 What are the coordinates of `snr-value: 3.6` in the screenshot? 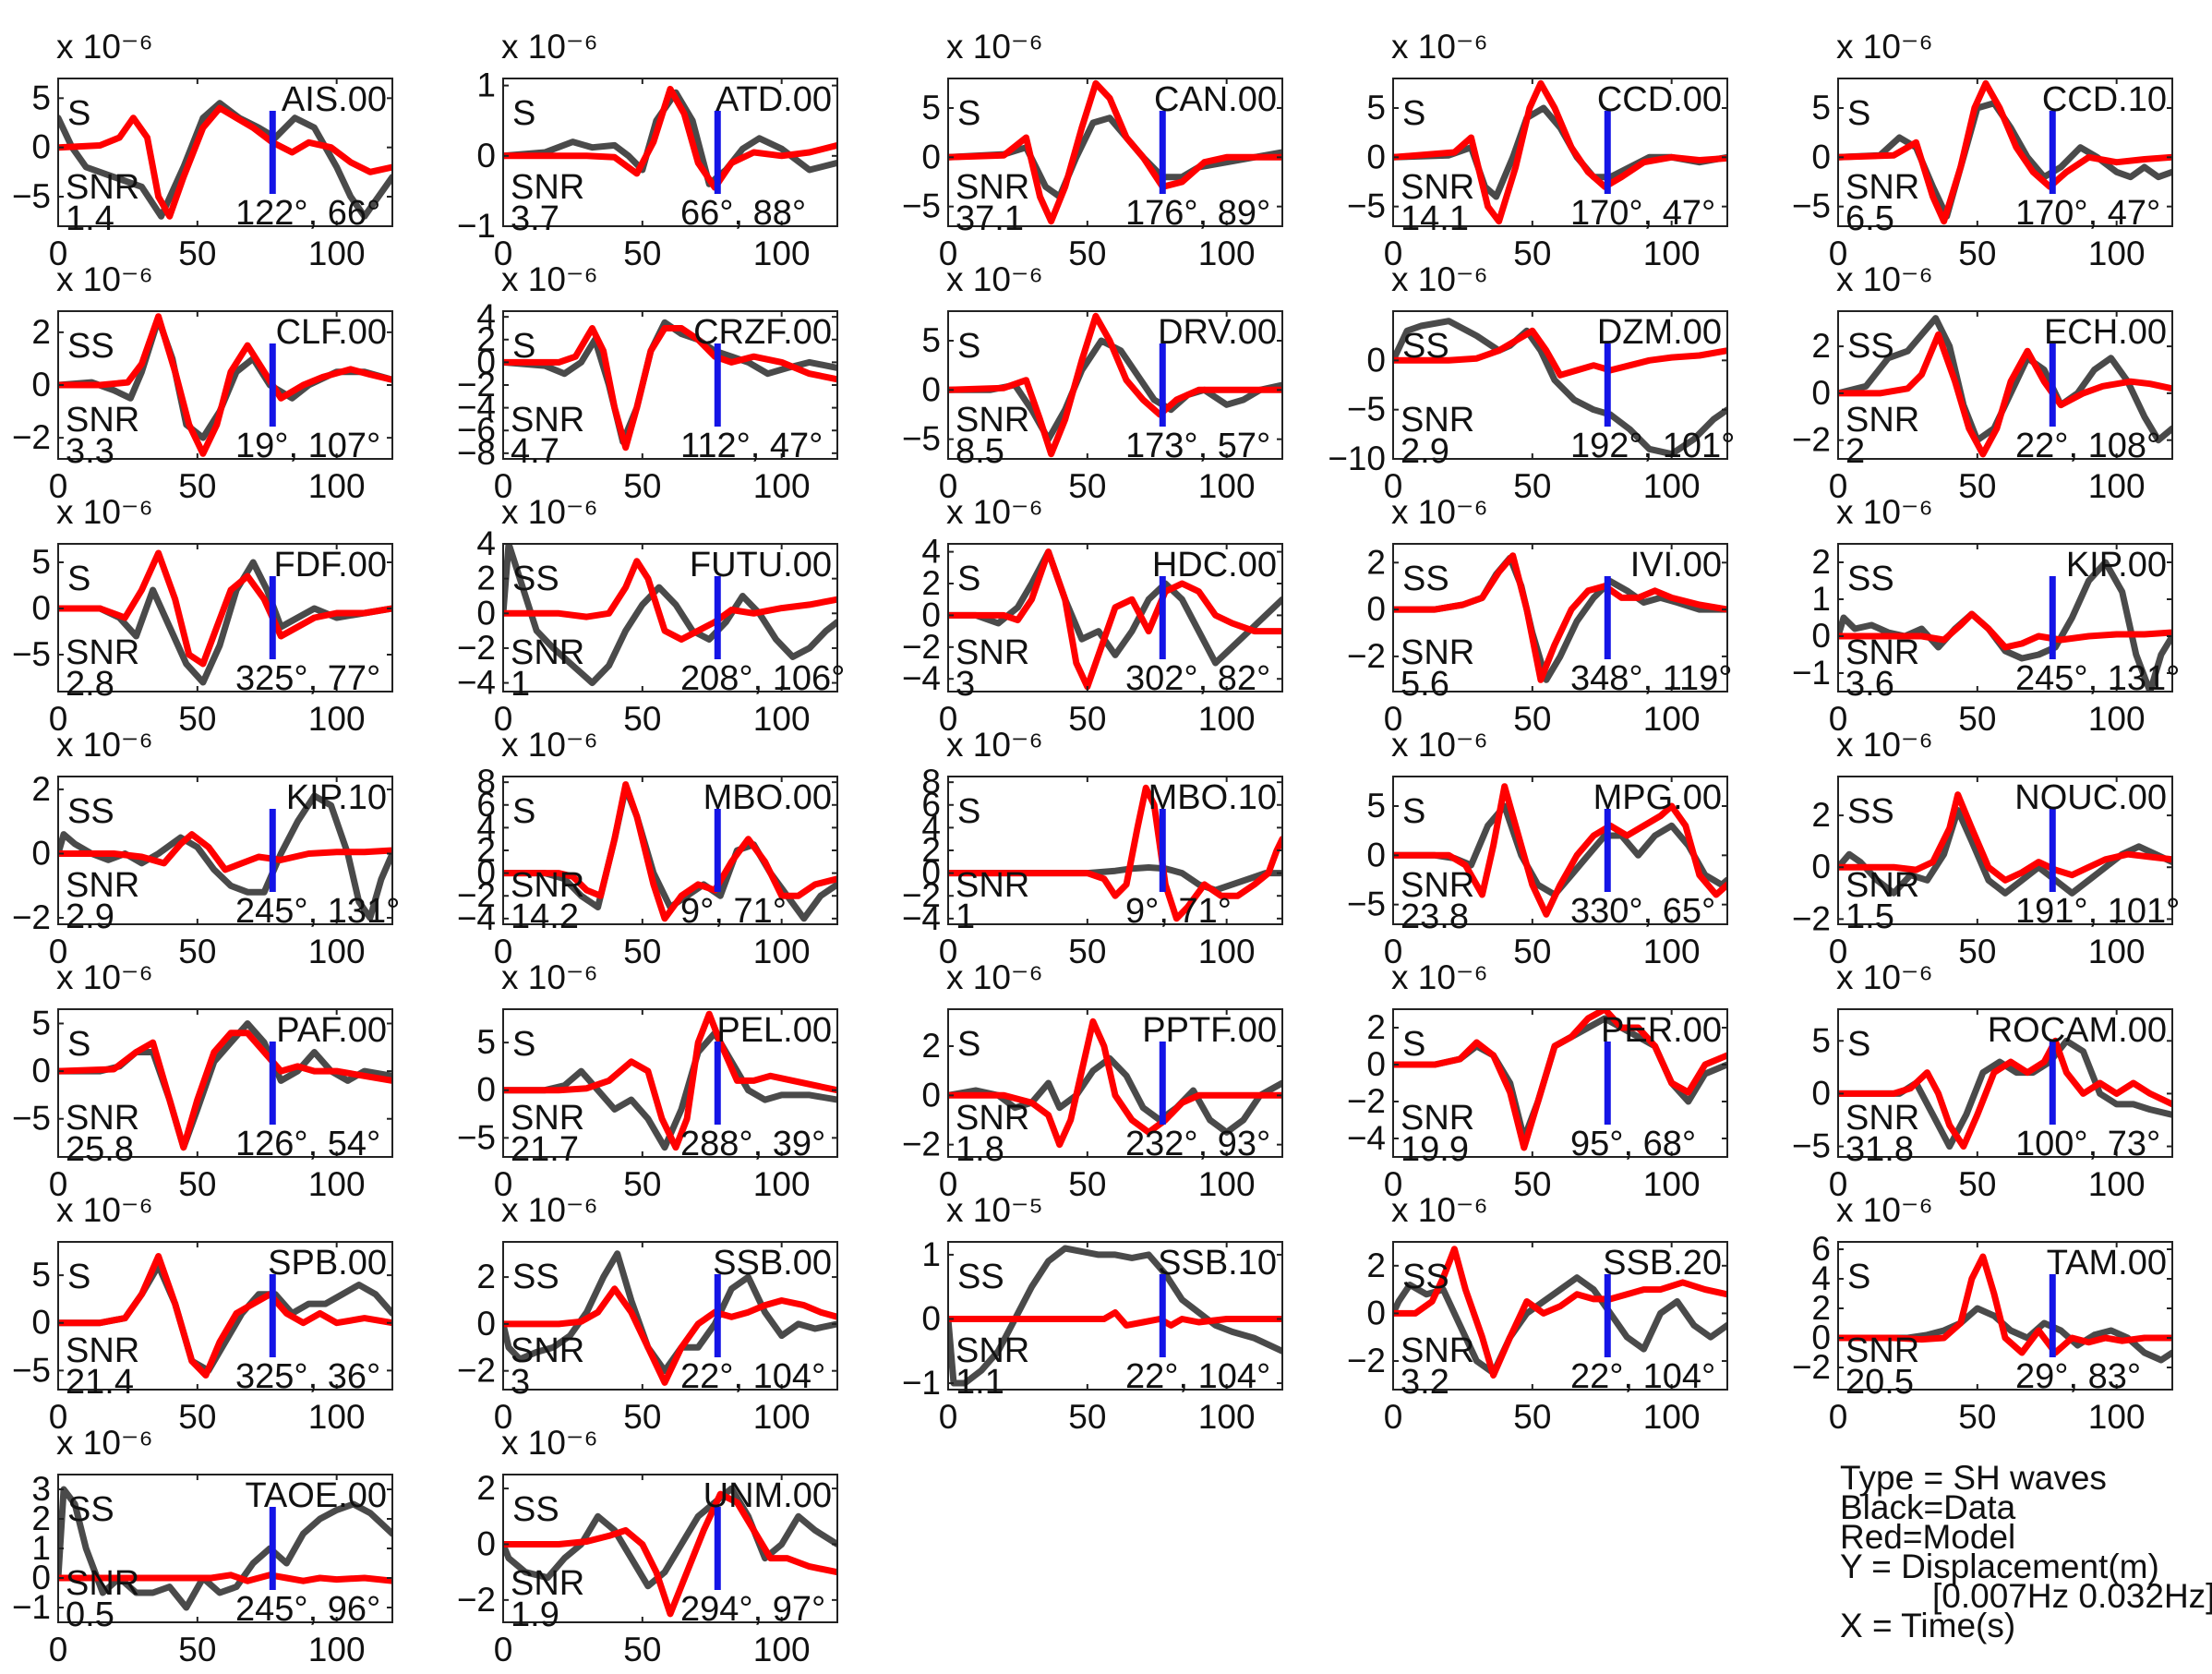 It's located at (1869, 684).